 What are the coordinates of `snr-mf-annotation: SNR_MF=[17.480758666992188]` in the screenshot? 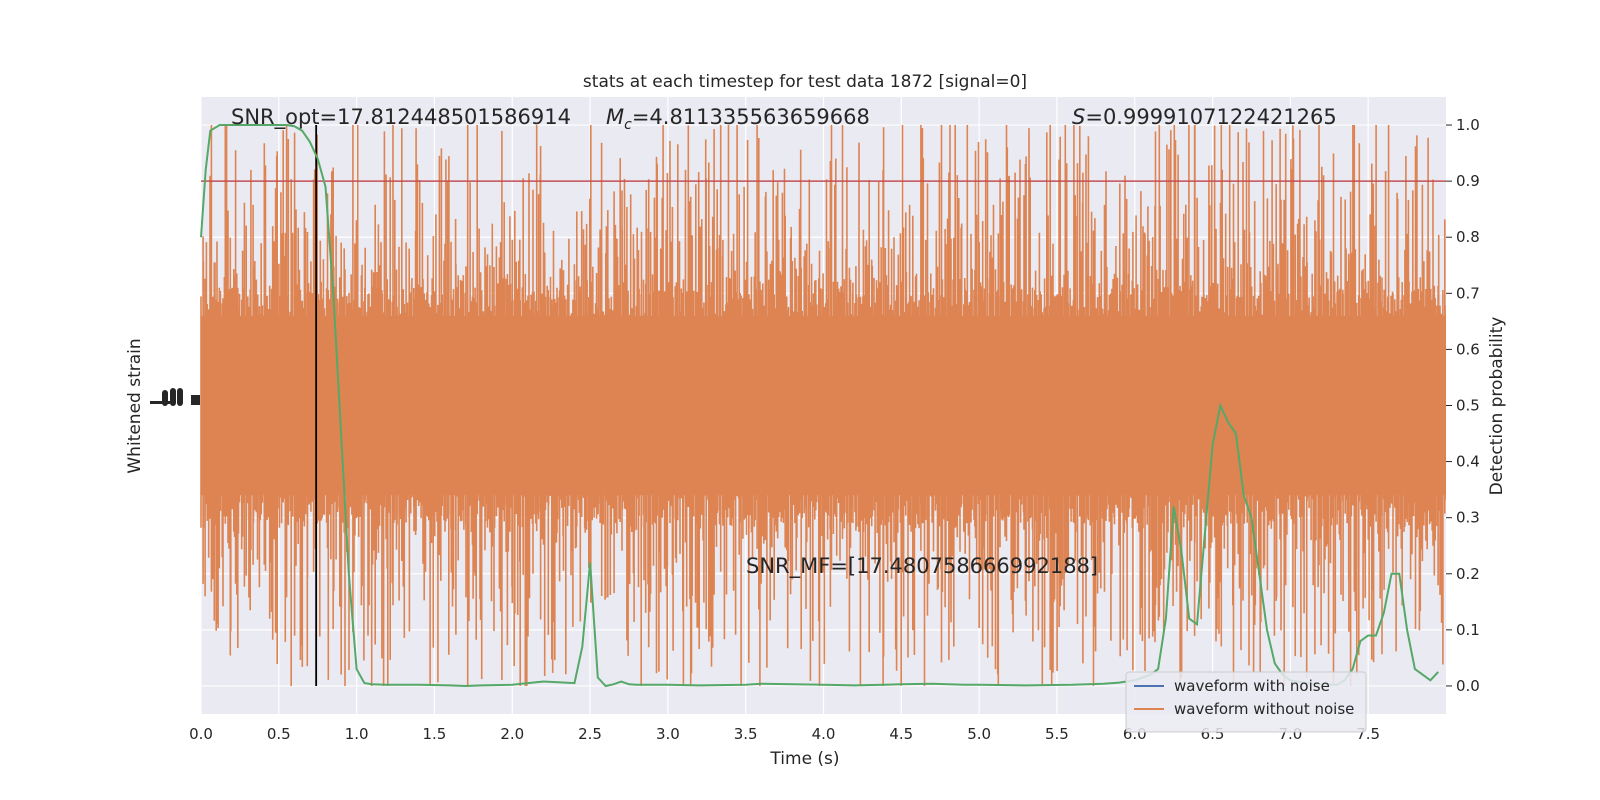 It's located at (922, 566).